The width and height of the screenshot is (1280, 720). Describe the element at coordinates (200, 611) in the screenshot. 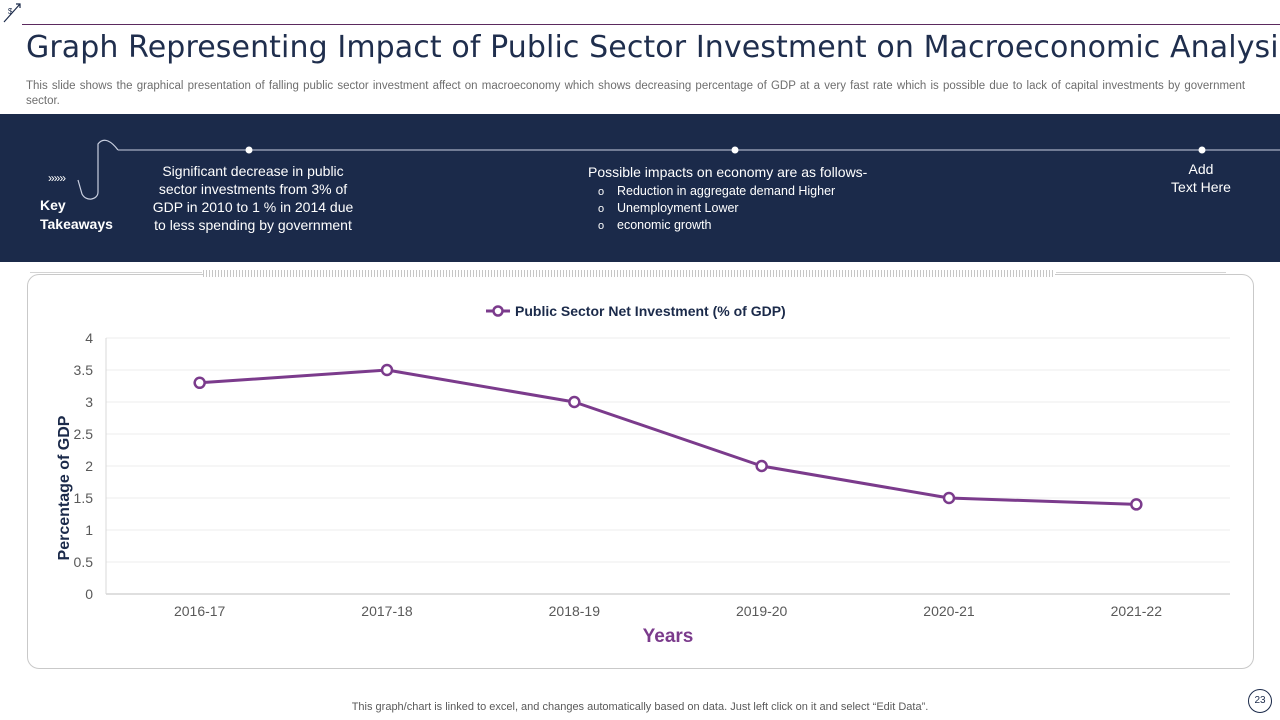

I see `x-tick-label: 2016-17` at that location.